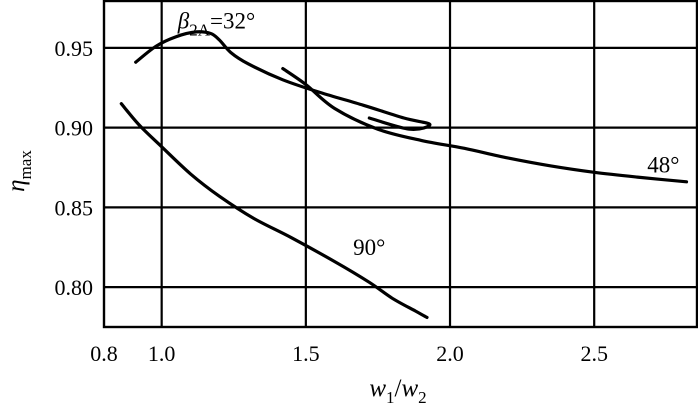 This screenshot has width=698, height=411. Describe the element at coordinates (450, 353) in the screenshot. I see `x-tick-label: 2.0` at that location.